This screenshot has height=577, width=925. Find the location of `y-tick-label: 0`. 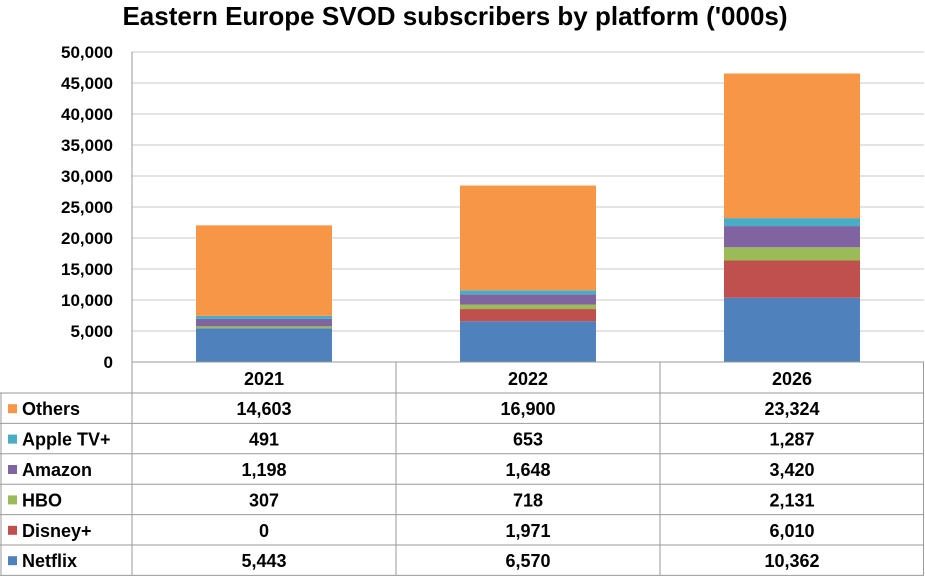

y-tick-label: 0 is located at coordinates (108, 362).